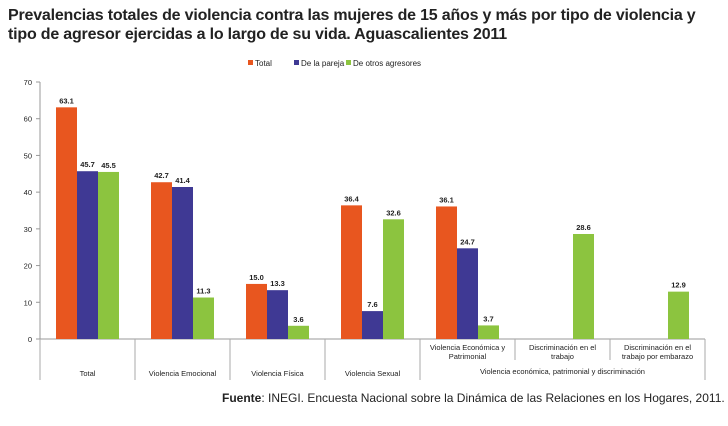 This screenshot has height=426, width=728. I want to click on y-tick-label: 70, so click(28, 82).